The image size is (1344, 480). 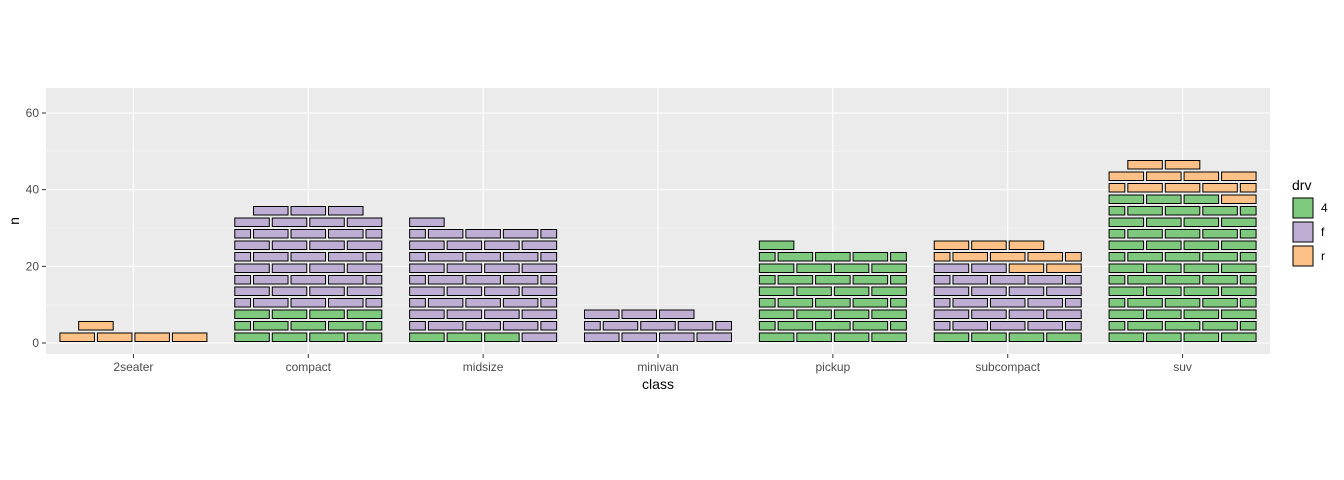 What do you see at coordinates (33, 266) in the screenshot?
I see `y-tick-label: 20` at bounding box center [33, 266].